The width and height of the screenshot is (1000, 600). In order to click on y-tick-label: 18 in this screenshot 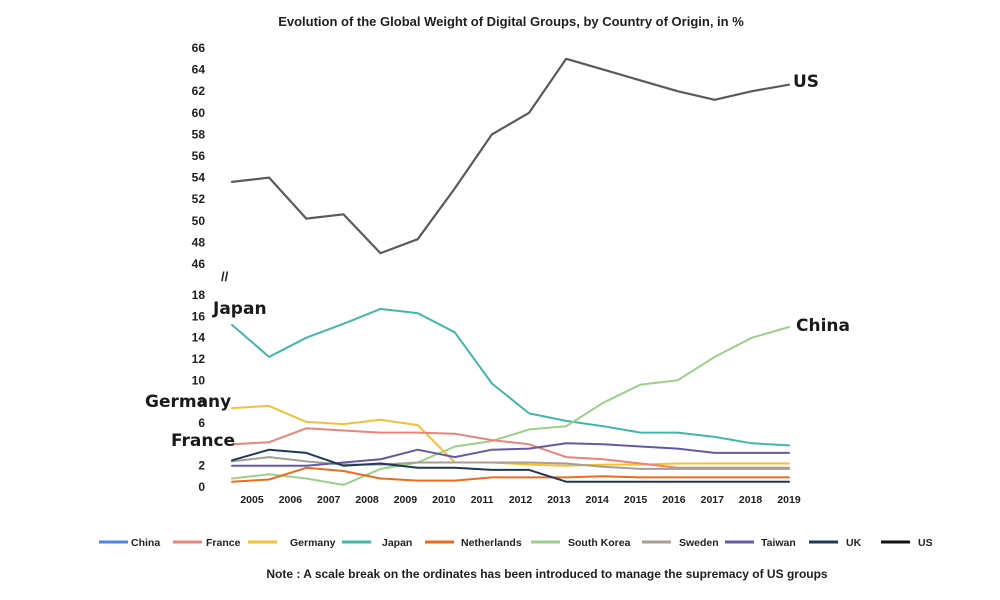, I will do `click(199, 295)`.